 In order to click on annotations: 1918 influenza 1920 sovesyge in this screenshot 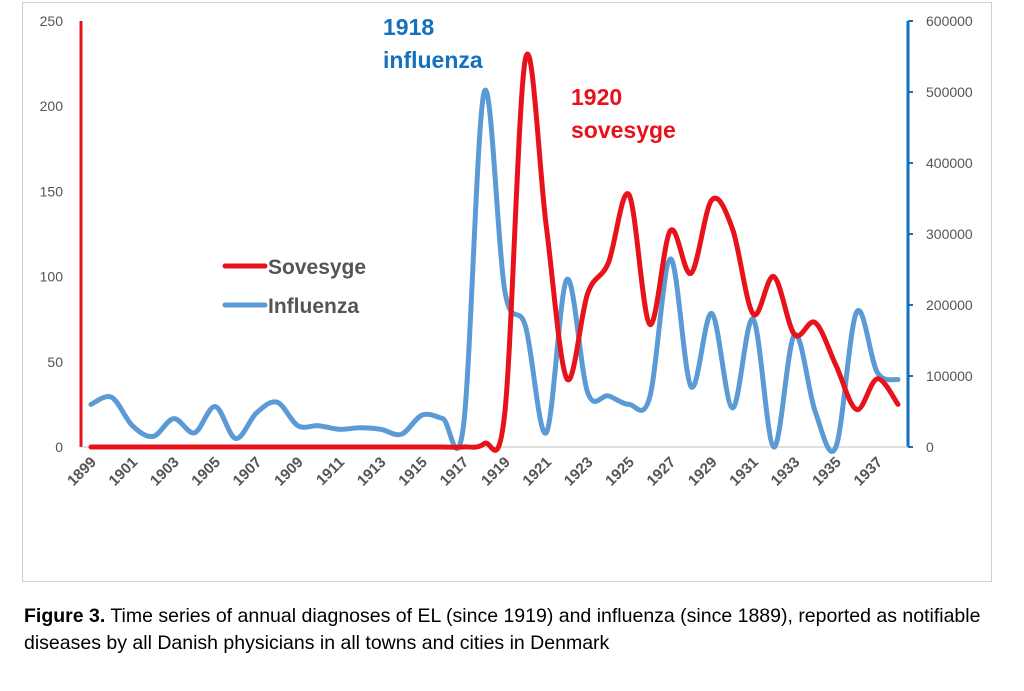, I will do `click(529, 78)`.